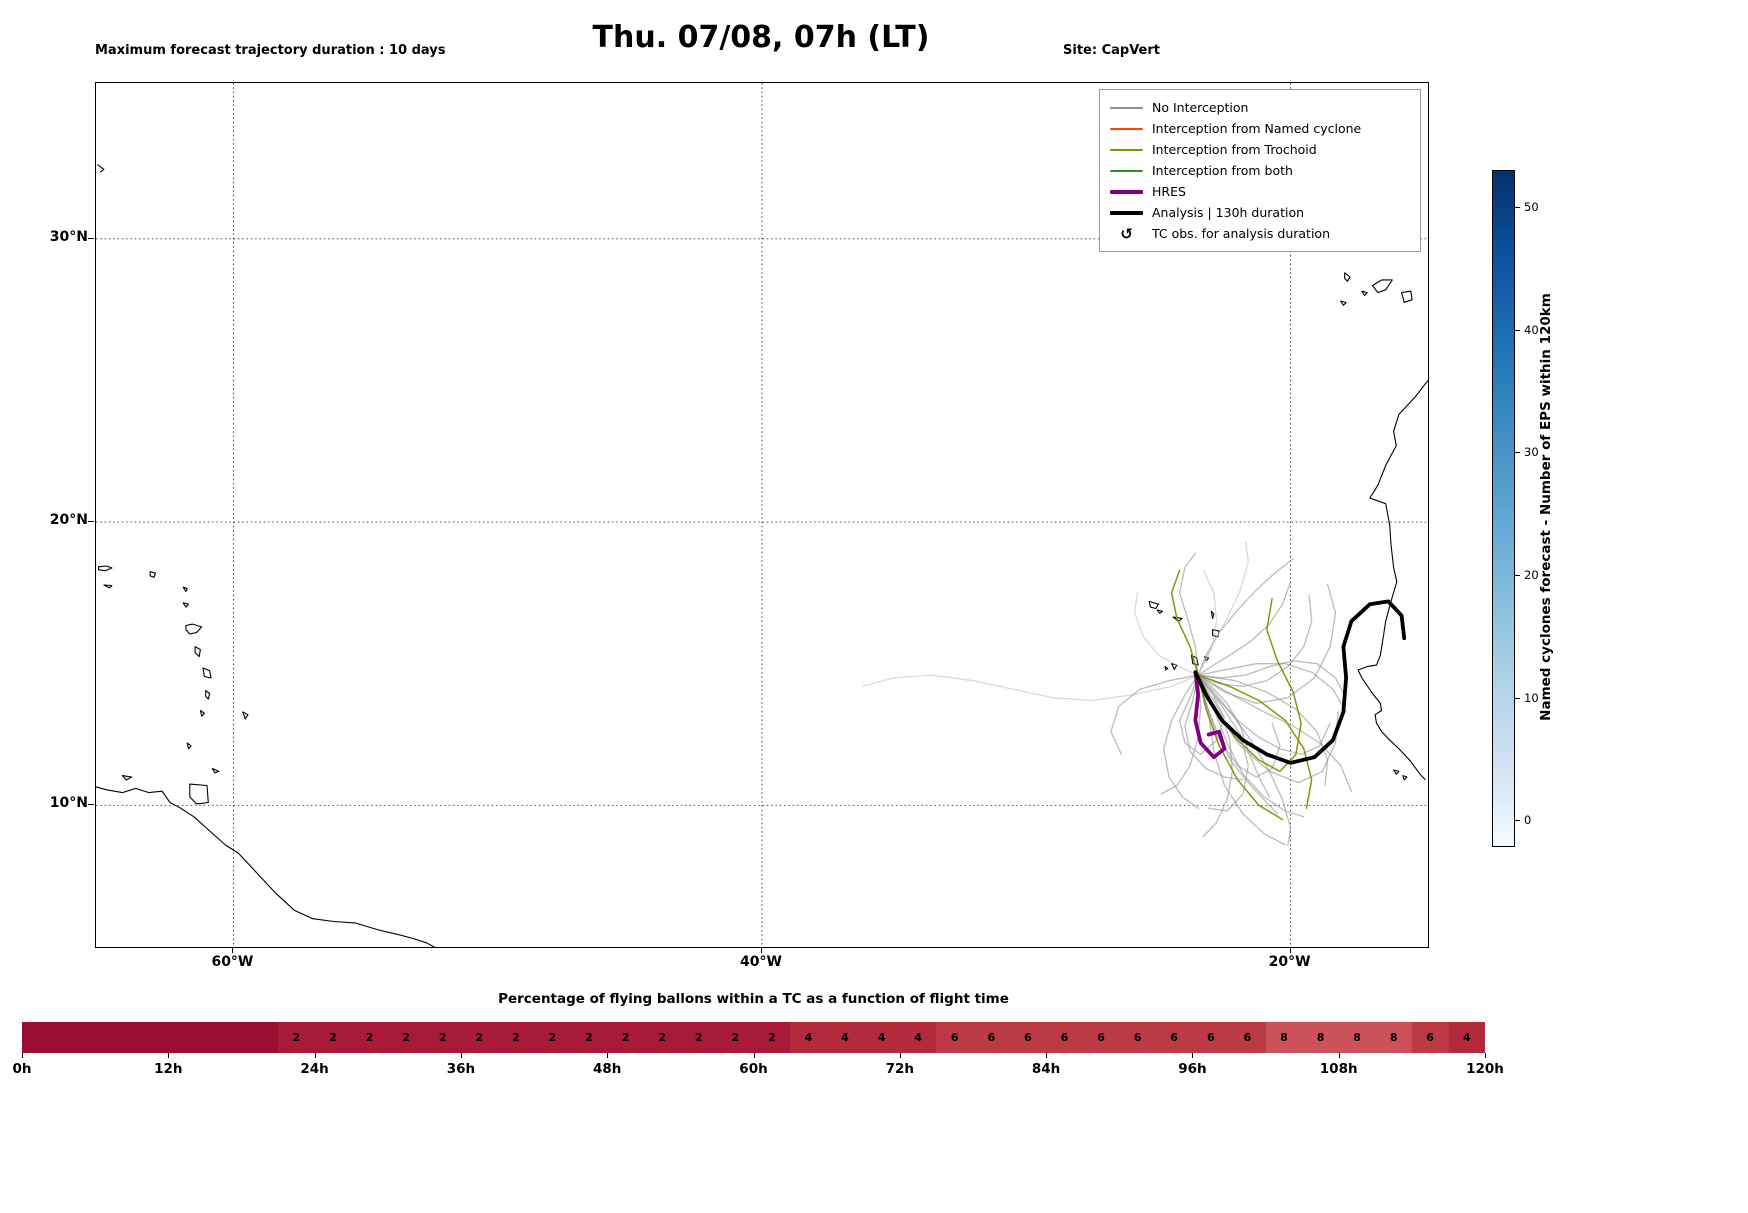 This screenshot has width=1748, height=1213. Describe the element at coordinates (1503, 508) in the screenshot. I see `colorbar` at that location.